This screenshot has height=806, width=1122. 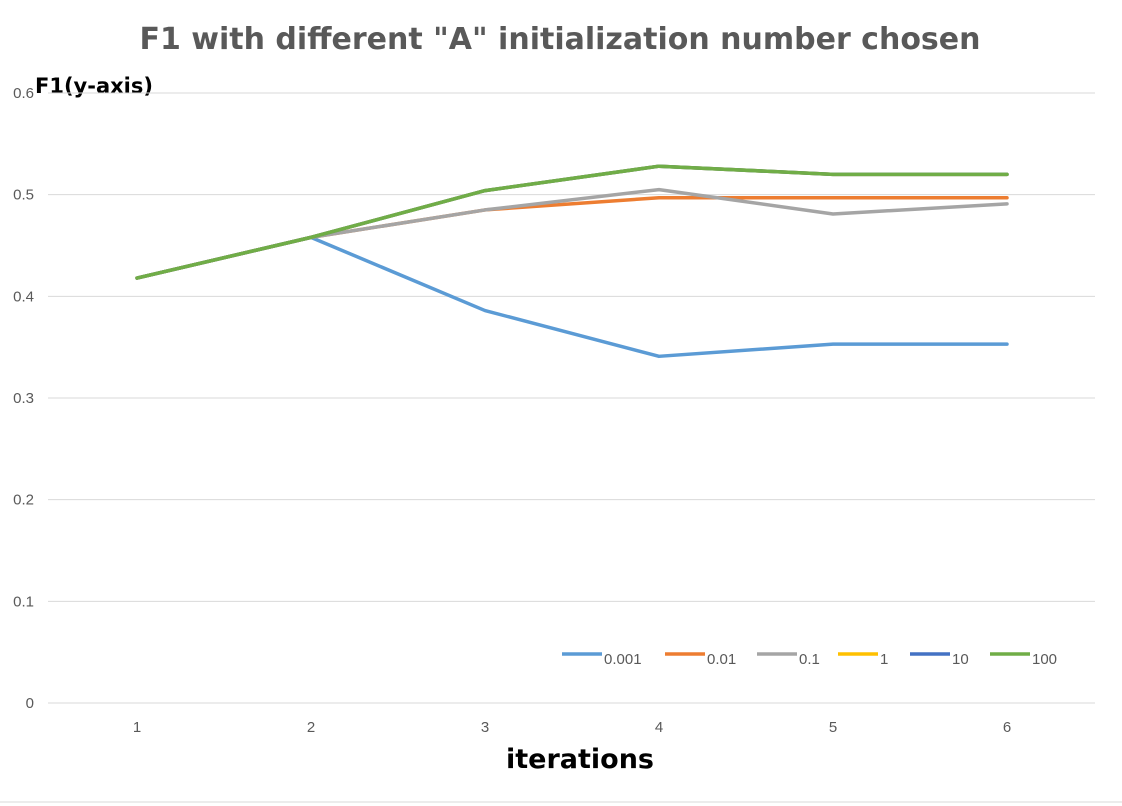 What do you see at coordinates (30, 703) in the screenshot?
I see `y-tick-label: 0` at bounding box center [30, 703].